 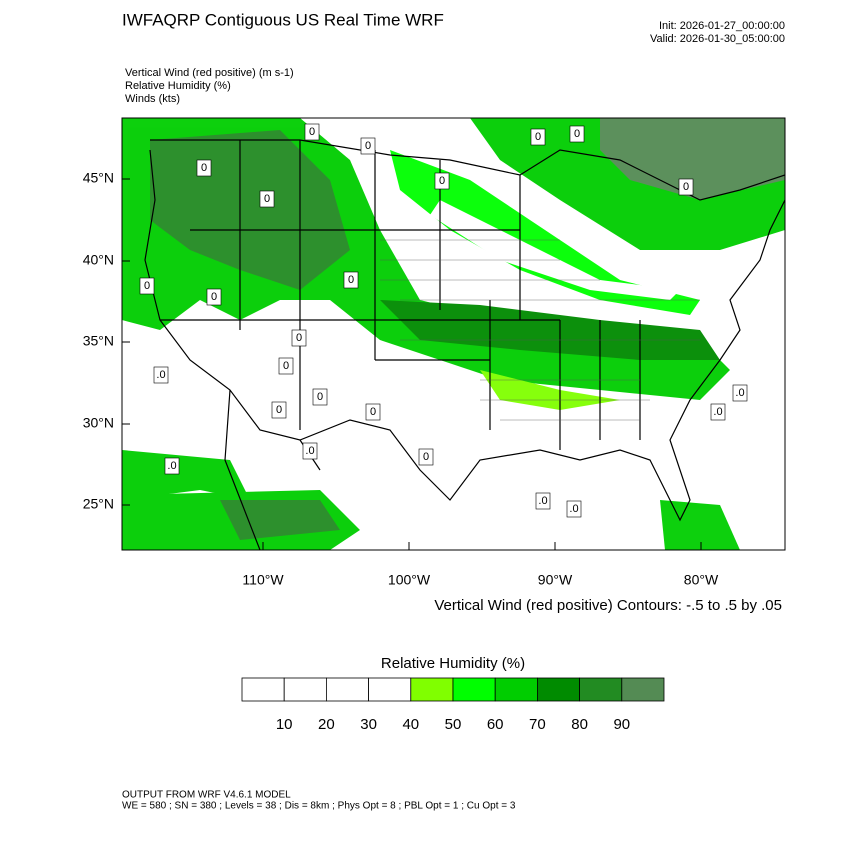 What do you see at coordinates (98, 504) in the screenshot?
I see `lat-label: 25°N` at bounding box center [98, 504].